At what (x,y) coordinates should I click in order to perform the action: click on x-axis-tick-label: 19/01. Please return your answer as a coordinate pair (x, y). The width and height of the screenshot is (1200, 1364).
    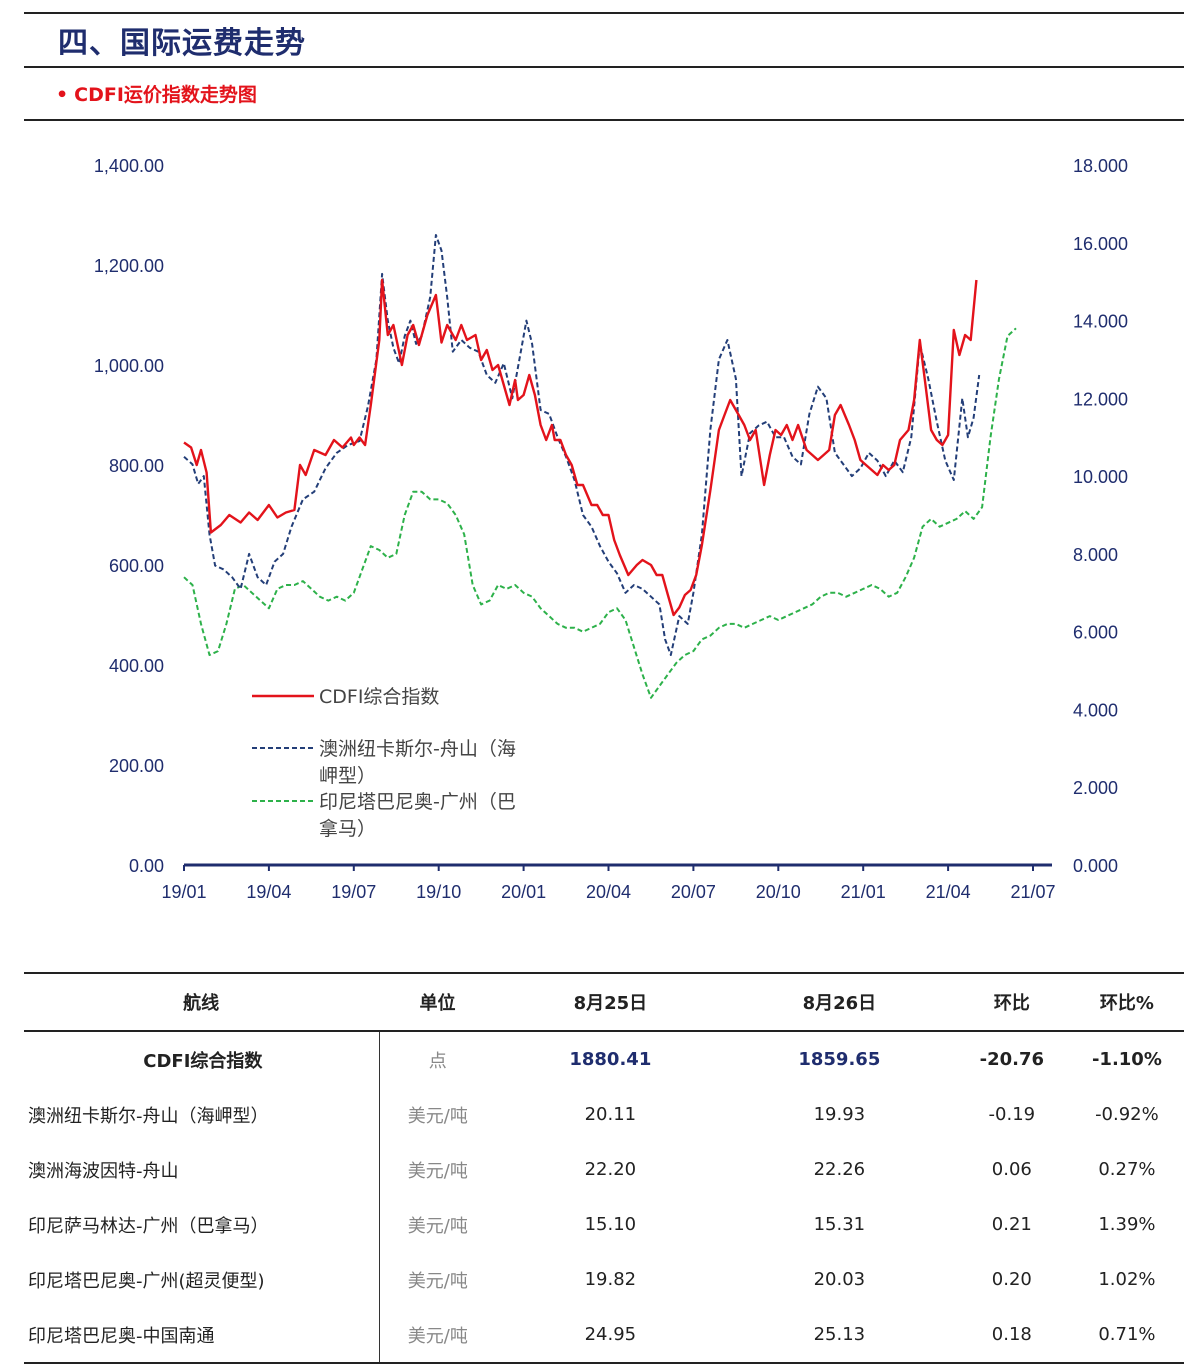
    Looking at the image, I should click on (183, 892).